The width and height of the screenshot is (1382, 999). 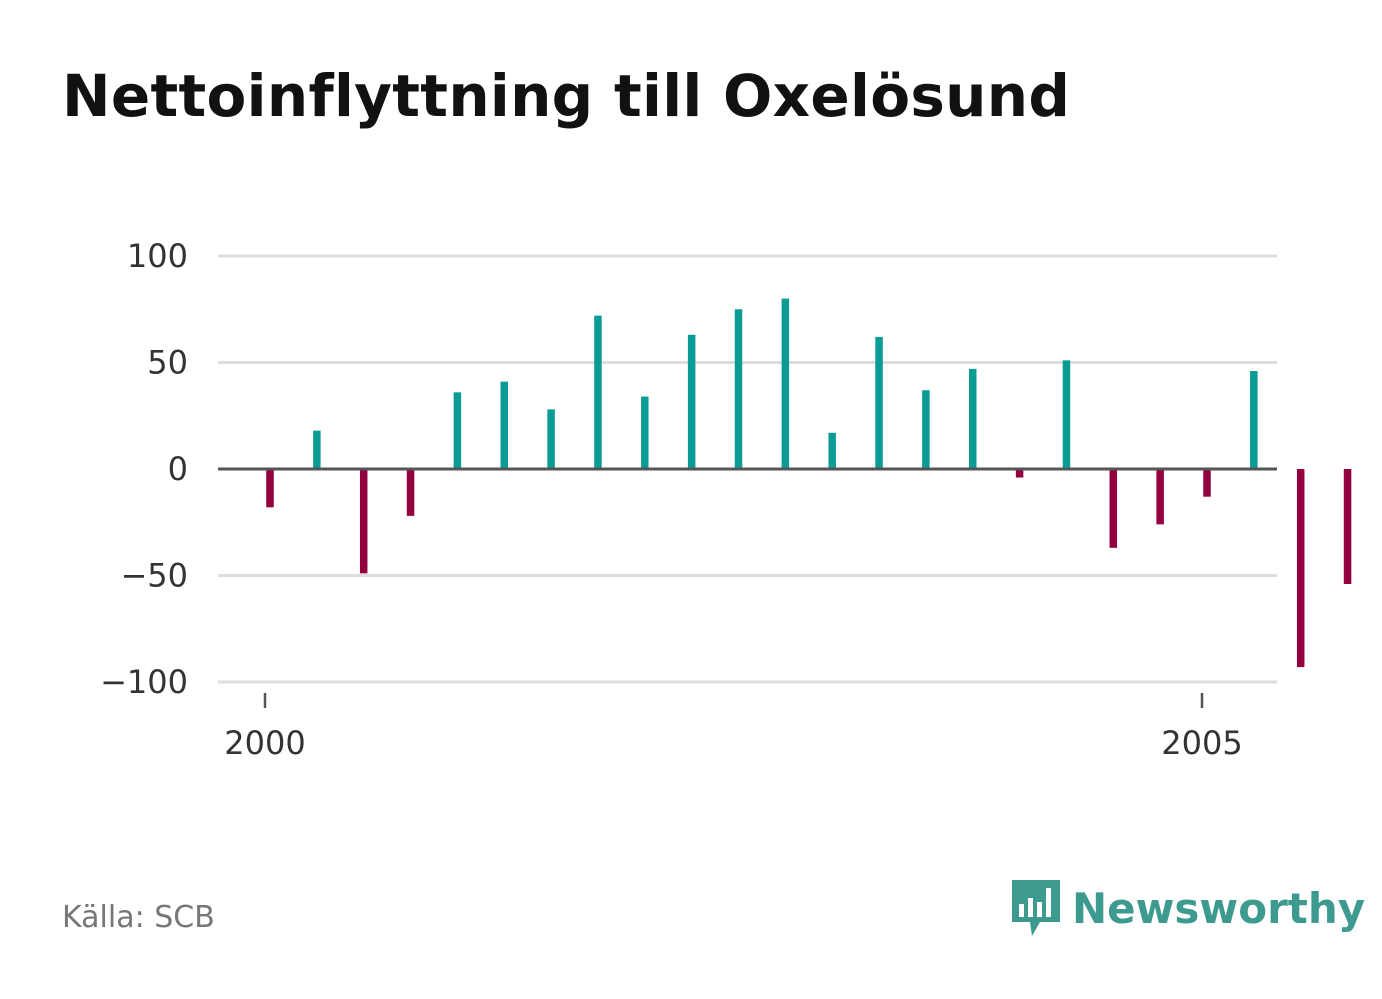 I want to click on brand-logo: Newsworthy, so click(x=1187, y=908).